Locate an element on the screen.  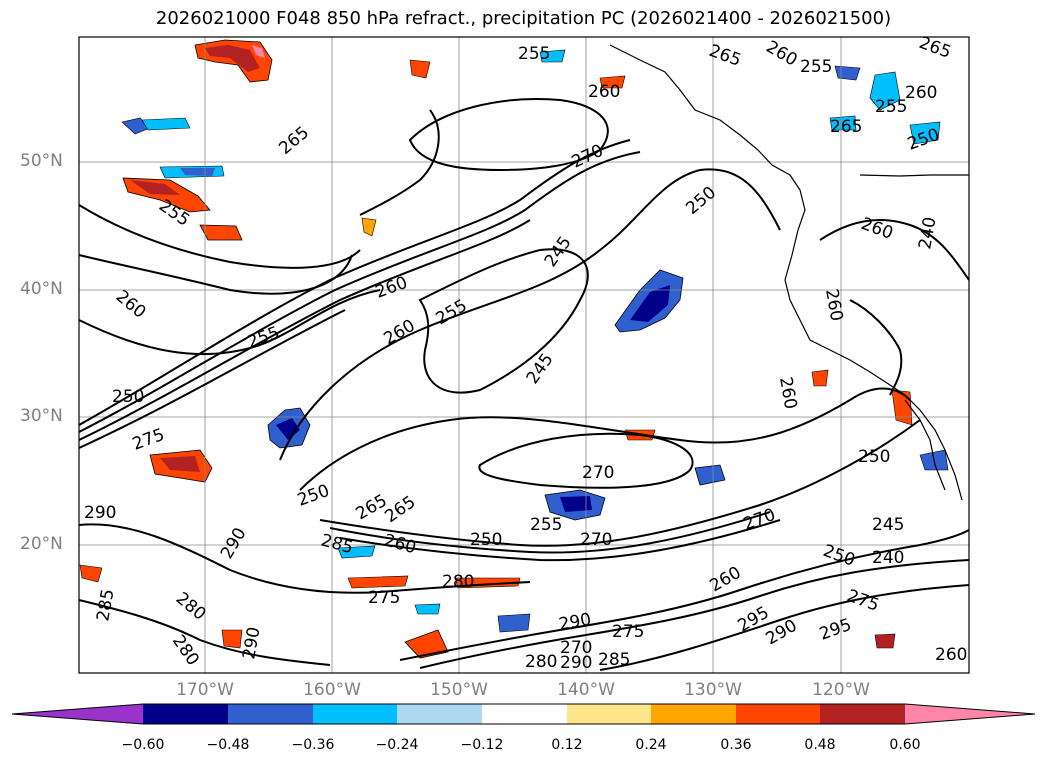
lat-label: 30°N is located at coordinates (41, 416).